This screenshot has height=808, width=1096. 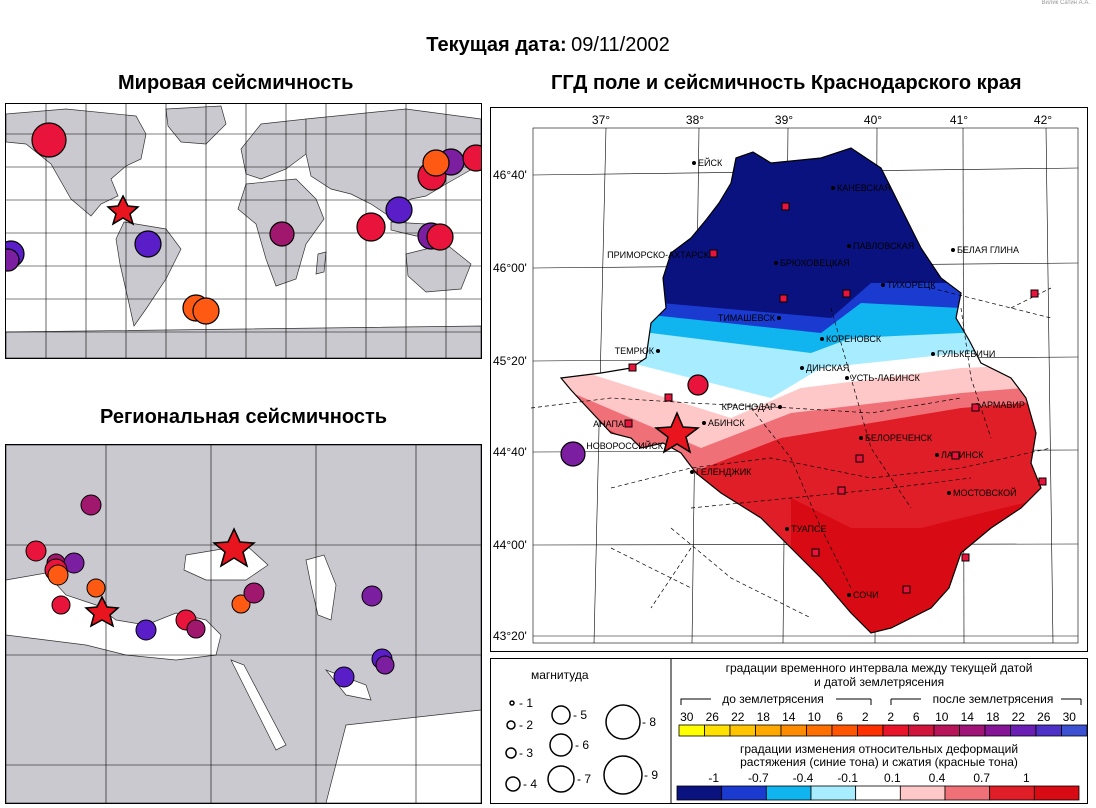 What do you see at coordinates (749, 407) in the screenshot?
I see `city-label: КРАСНОДАР` at bounding box center [749, 407].